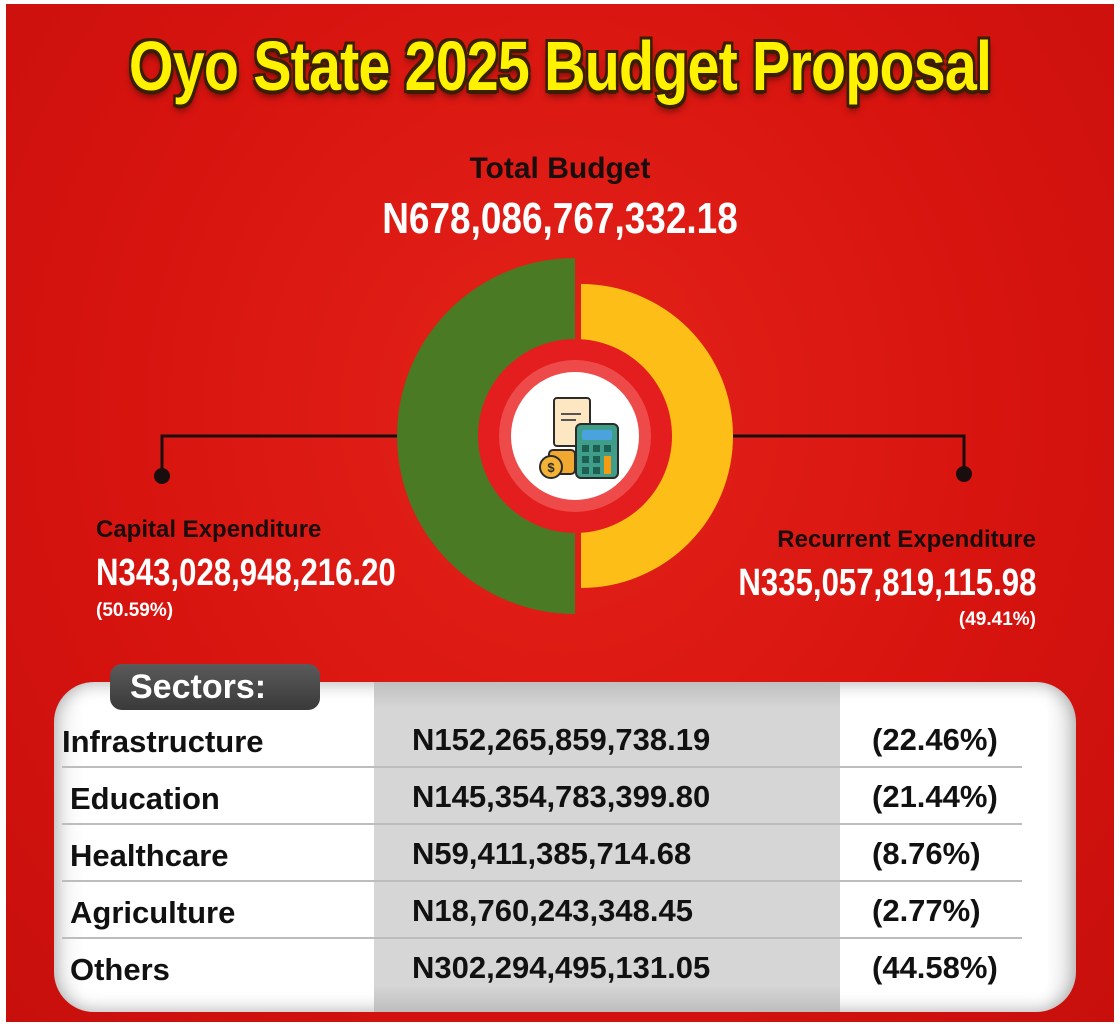 The width and height of the screenshot is (1120, 1027). Describe the element at coordinates (561, 796) in the screenshot. I see `sector-amount: N145,354,783,399.80` at that location.